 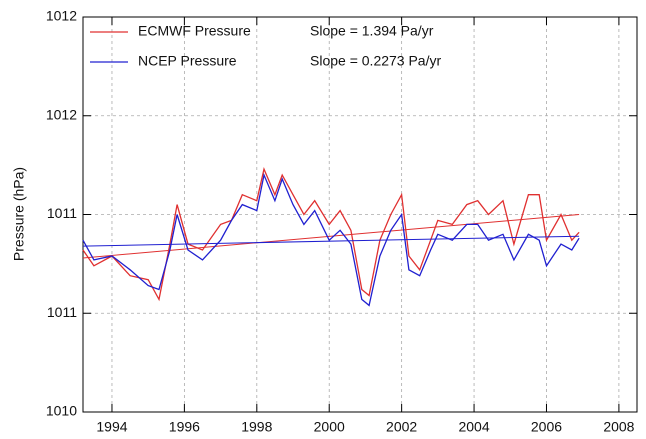 I want to click on x-tick-label: 2002, so click(x=401, y=427).